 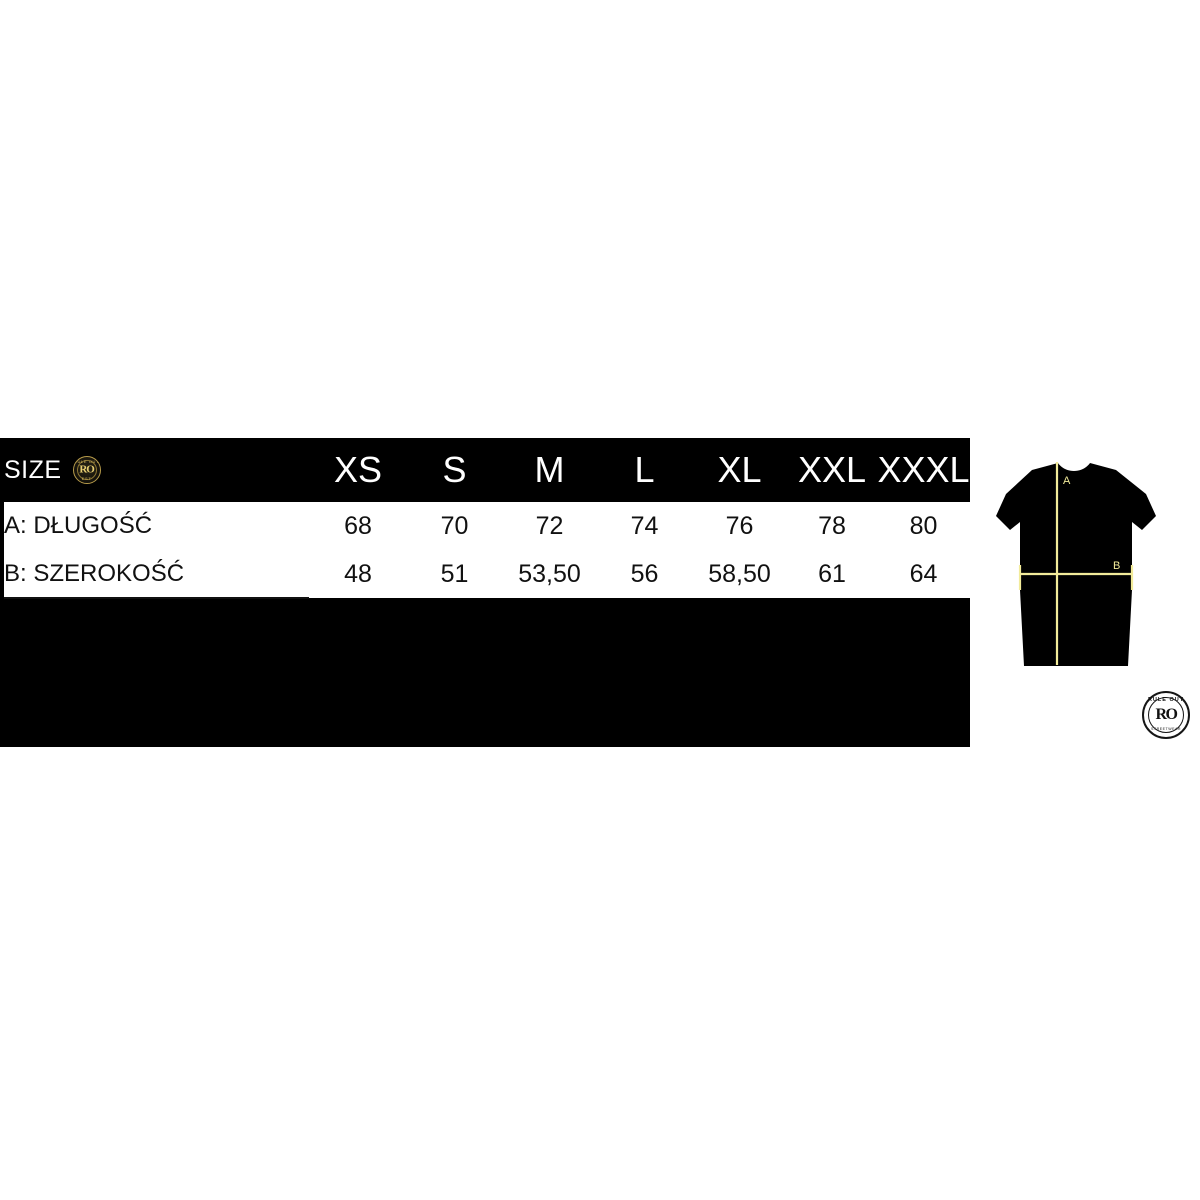 What do you see at coordinates (832, 526) in the screenshot?
I see `cell-length-xxl: 78` at bounding box center [832, 526].